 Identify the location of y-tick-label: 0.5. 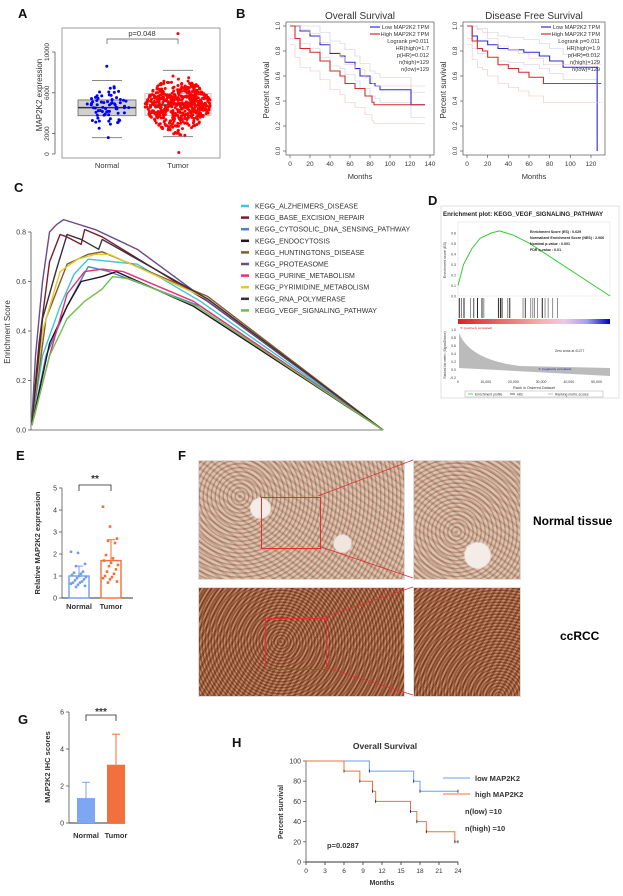
(453, 244).